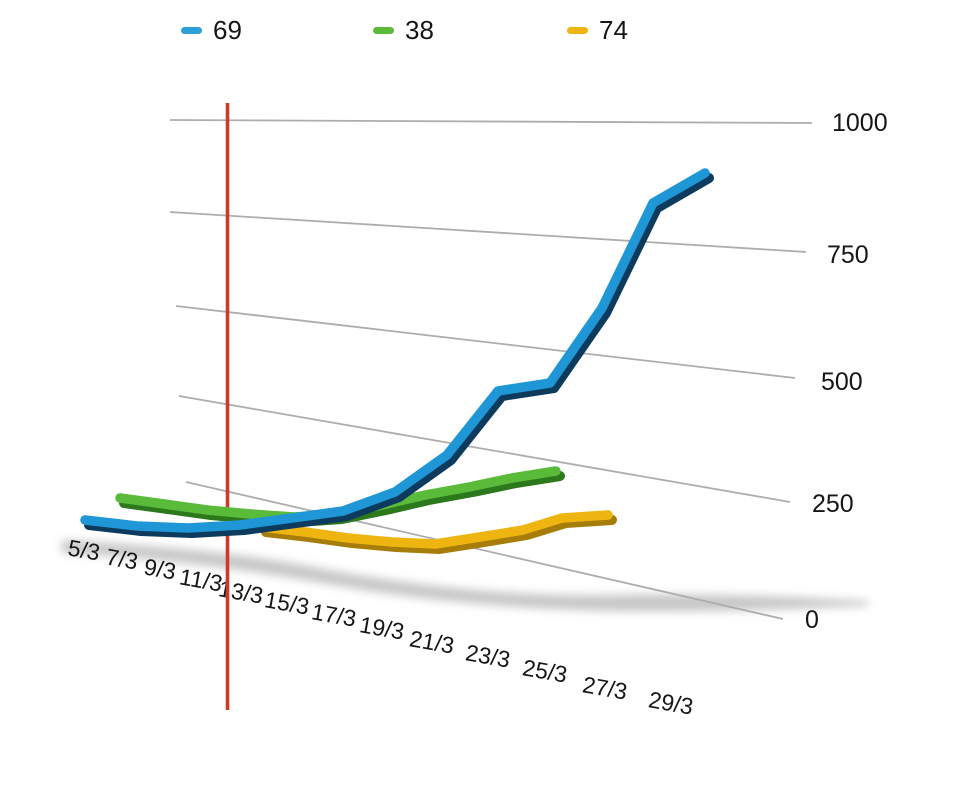 Image resolution: width=980 pixels, height=798 pixels. I want to click on x-axis-label-23/3: 23/3, so click(488, 655).